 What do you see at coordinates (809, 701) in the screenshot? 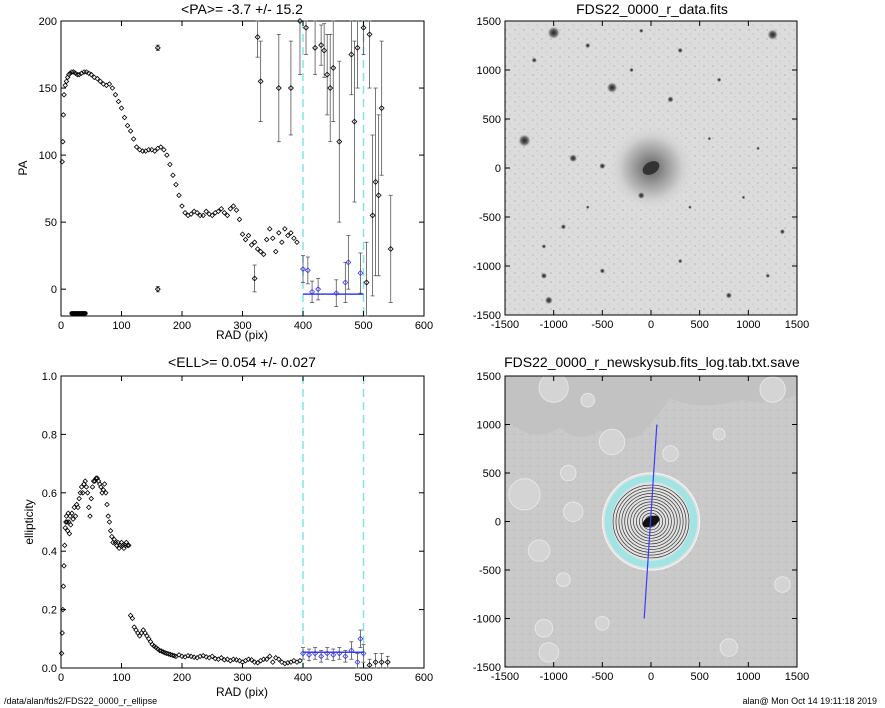
I see `footer-user-timestamp: alan@ Mon Oct 14 19:11:18 2019` at bounding box center [809, 701].